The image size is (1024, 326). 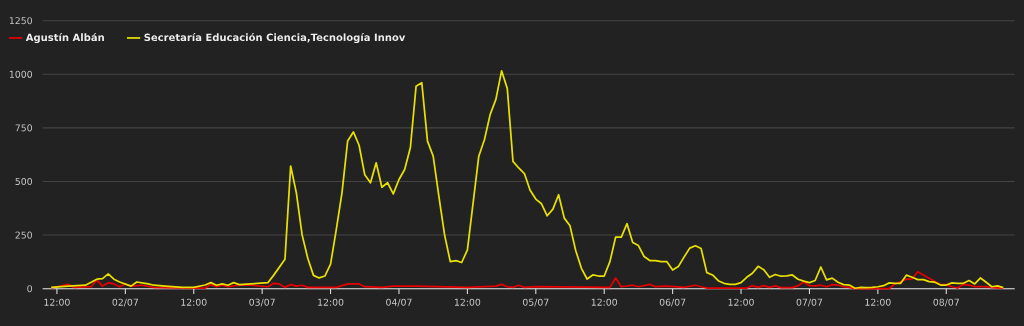 What do you see at coordinates (64, 38) in the screenshot?
I see `legend-label: Agustín Albán` at bounding box center [64, 38].